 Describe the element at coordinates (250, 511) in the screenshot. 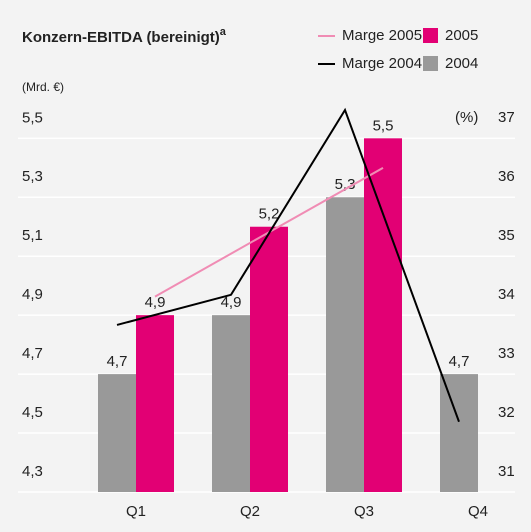

I see `x-tick-label: Q2` at that location.